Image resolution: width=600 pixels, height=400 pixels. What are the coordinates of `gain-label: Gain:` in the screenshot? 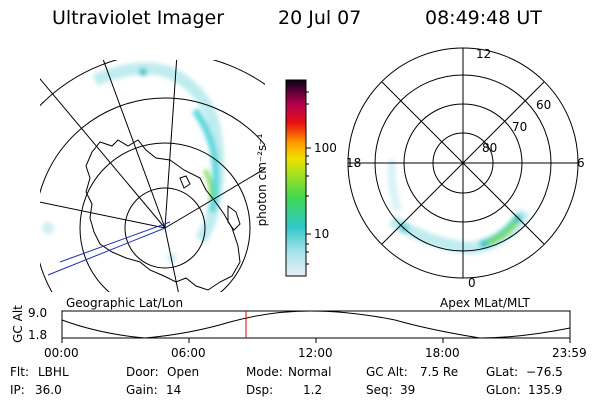 It's located at (142, 390).